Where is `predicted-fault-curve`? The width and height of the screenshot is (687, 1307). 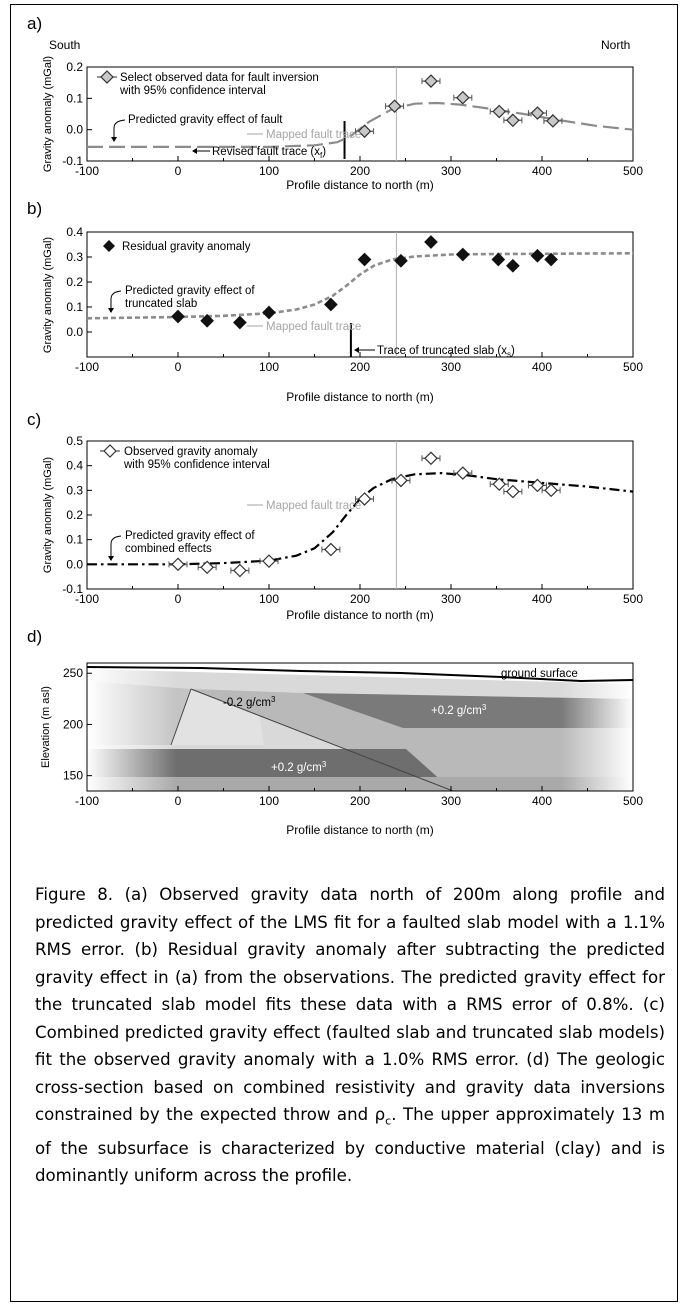
predicted-fault-curve is located at coordinates (360, 124).